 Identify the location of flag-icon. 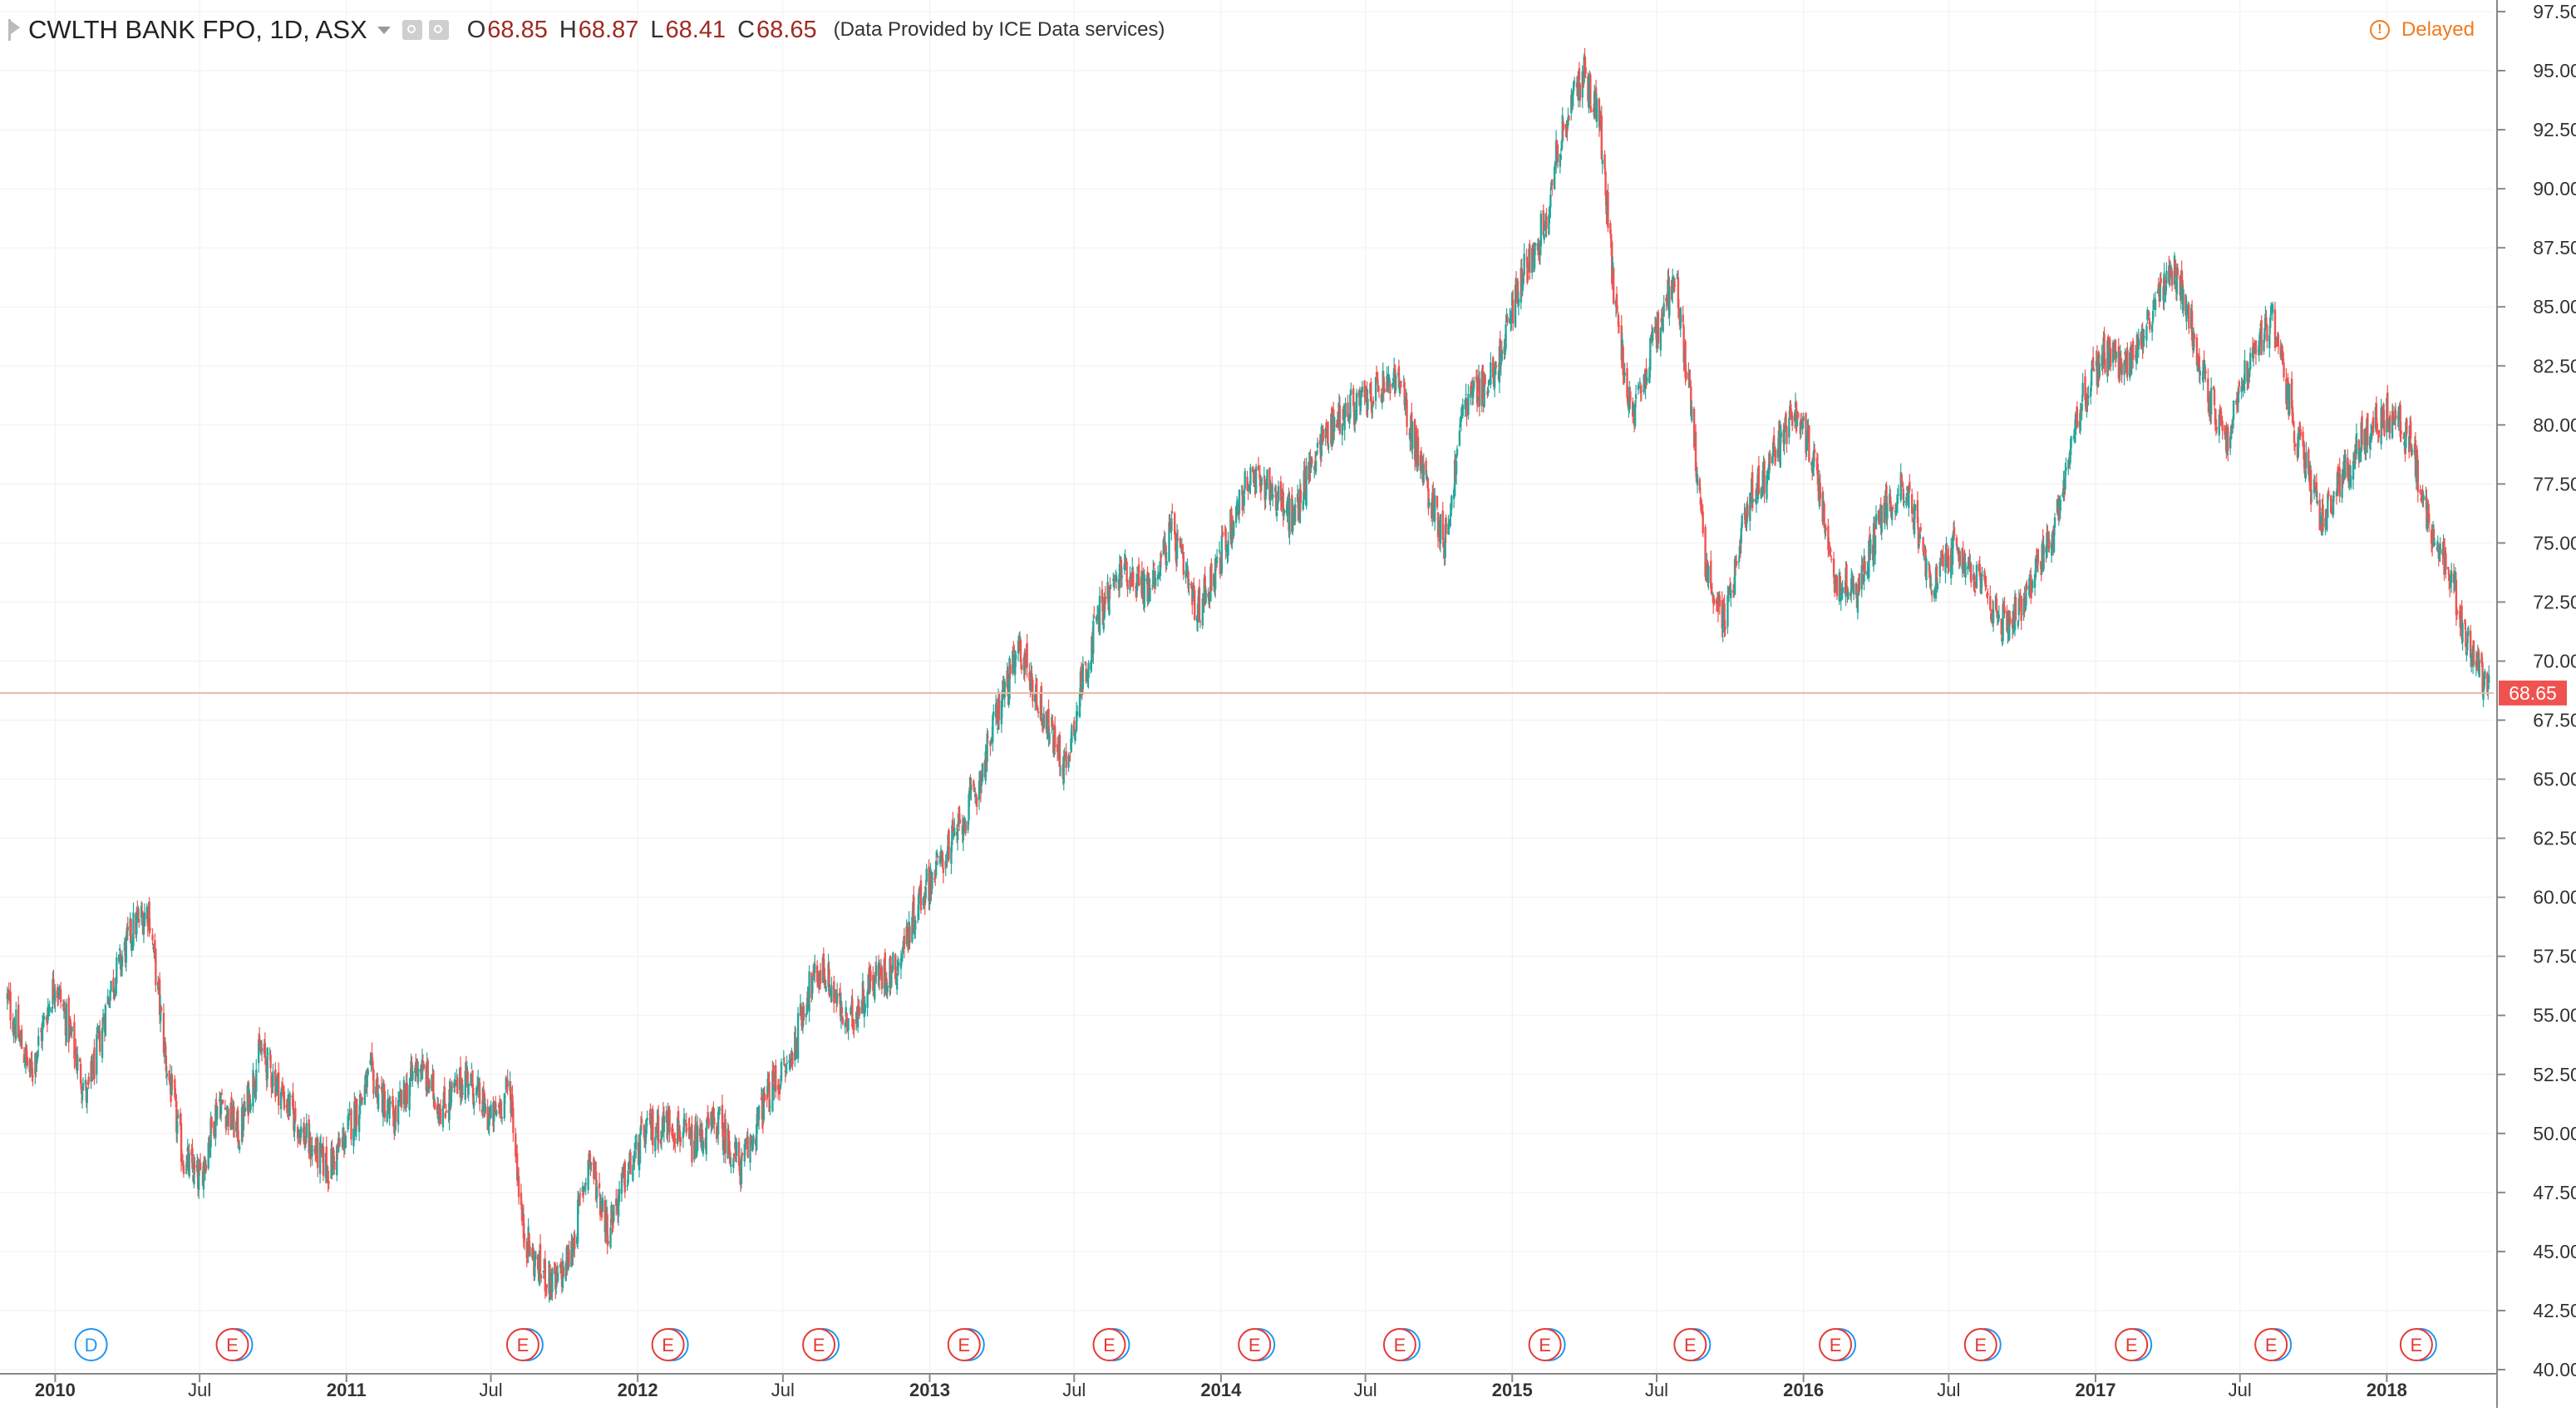
(14, 30).